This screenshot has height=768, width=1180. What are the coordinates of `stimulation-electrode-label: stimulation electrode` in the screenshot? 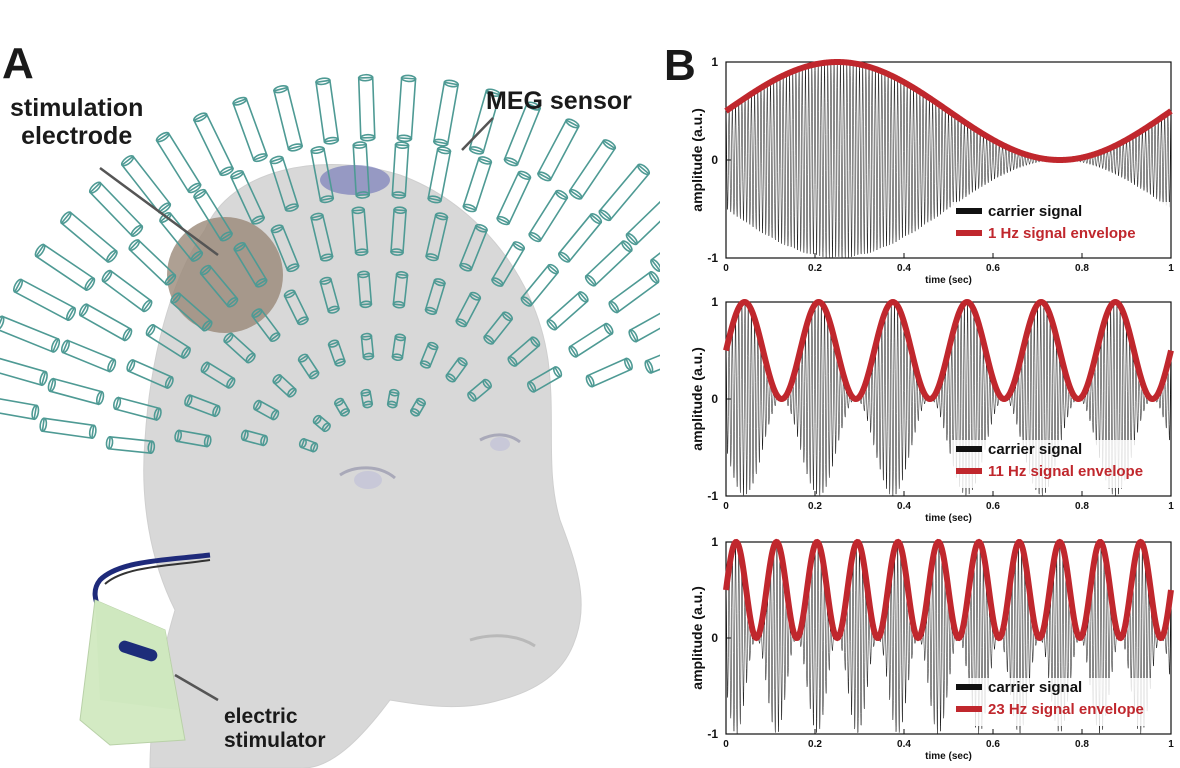 It's located at (77, 122).